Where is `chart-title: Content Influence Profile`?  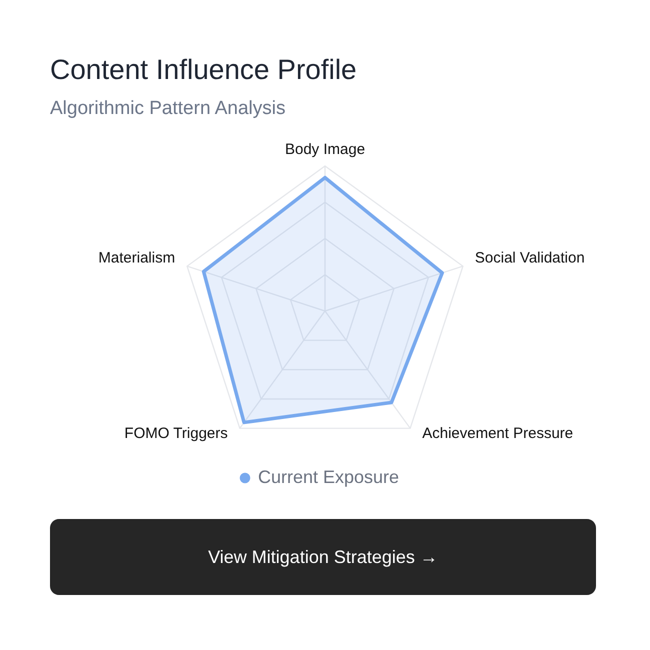 chart-title: Content Influence Profile is located at coordinates (203, 69).